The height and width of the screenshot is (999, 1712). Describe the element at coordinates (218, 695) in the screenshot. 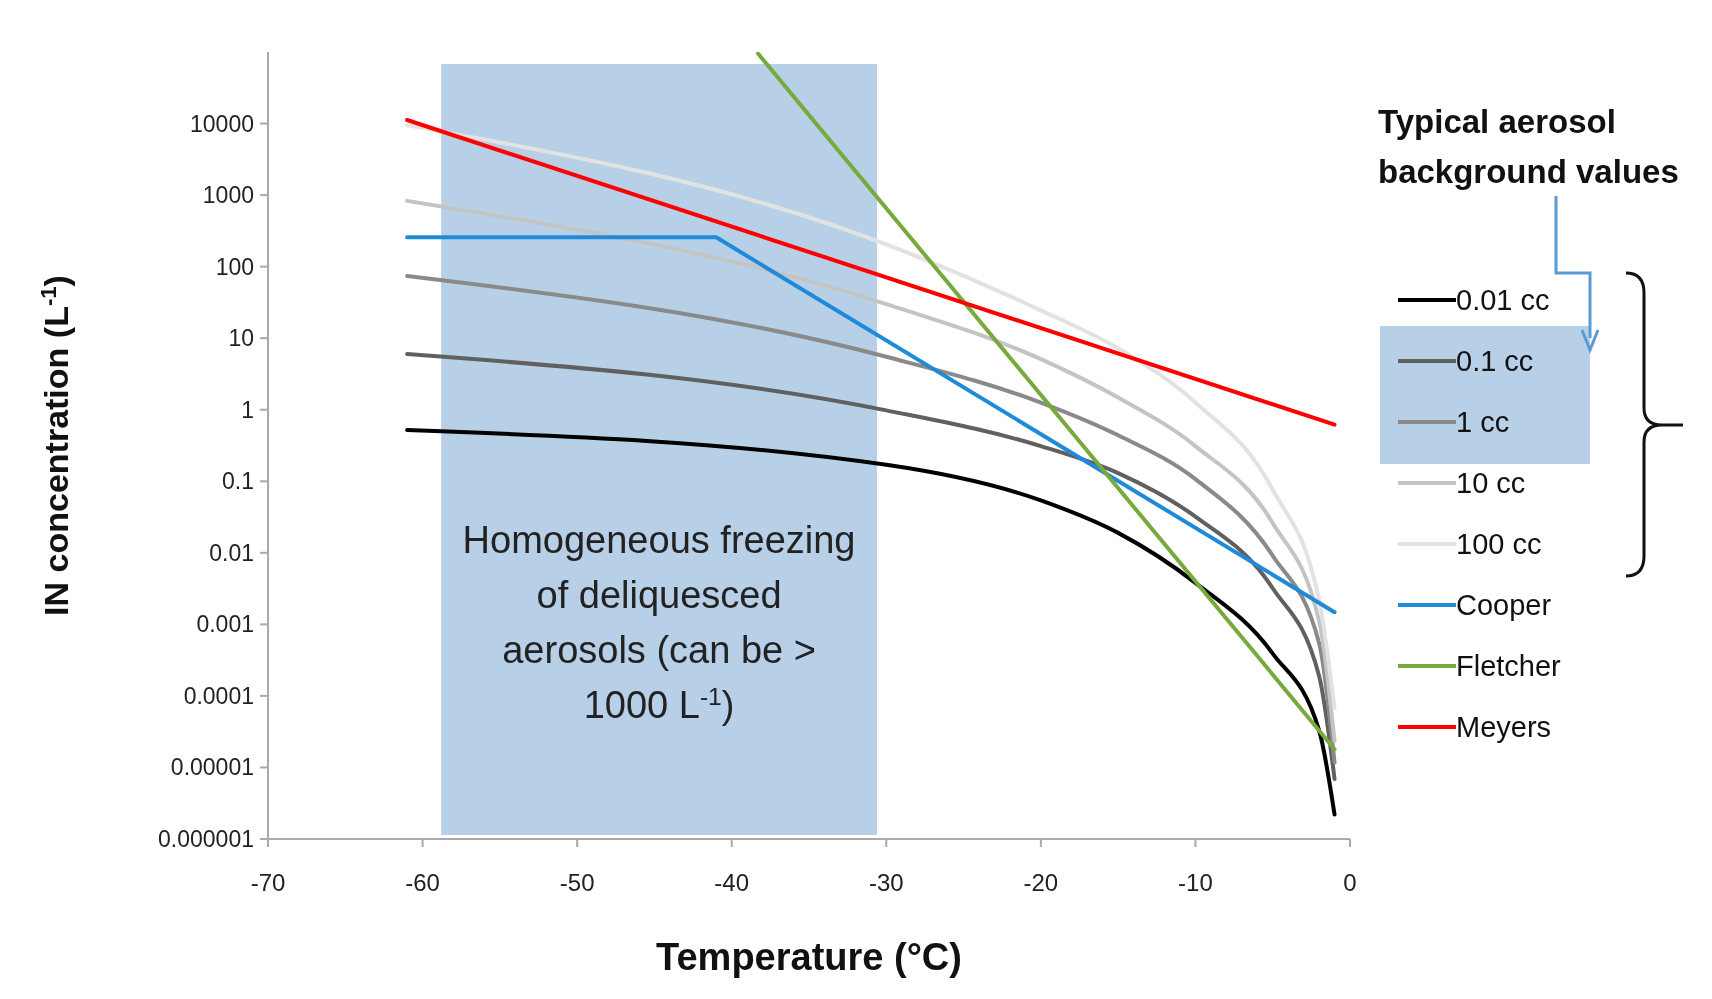

I see `y-tick-label: 0.0001` at that location.